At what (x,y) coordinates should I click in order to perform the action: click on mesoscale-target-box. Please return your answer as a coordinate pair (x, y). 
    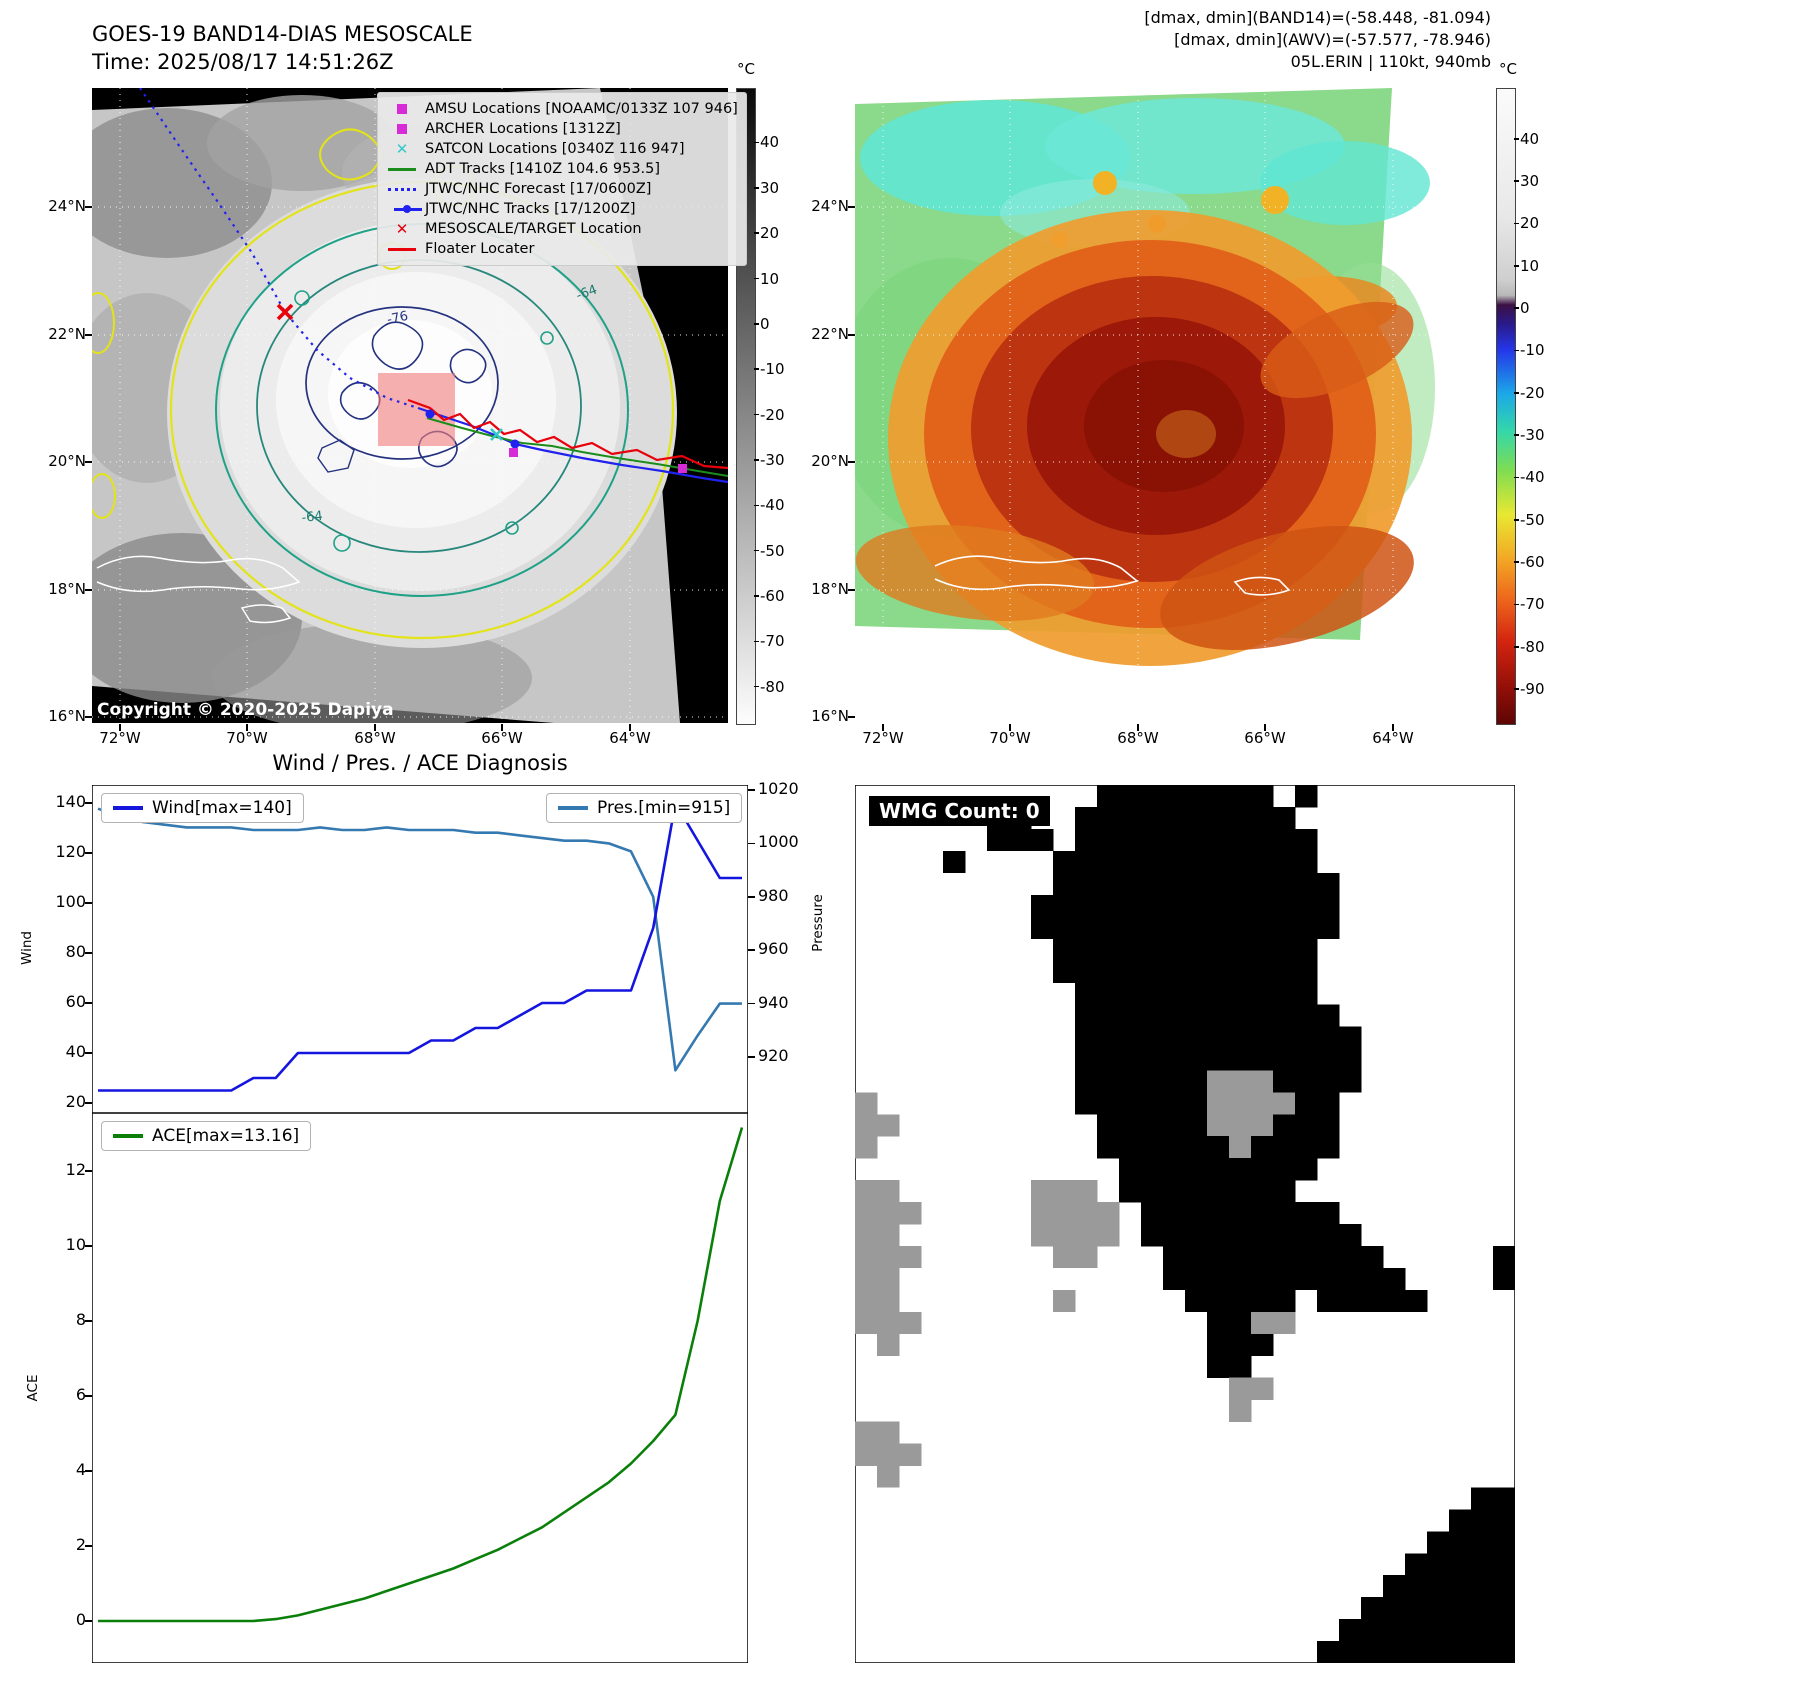
    Looking at the image, I should click on (416, 409).